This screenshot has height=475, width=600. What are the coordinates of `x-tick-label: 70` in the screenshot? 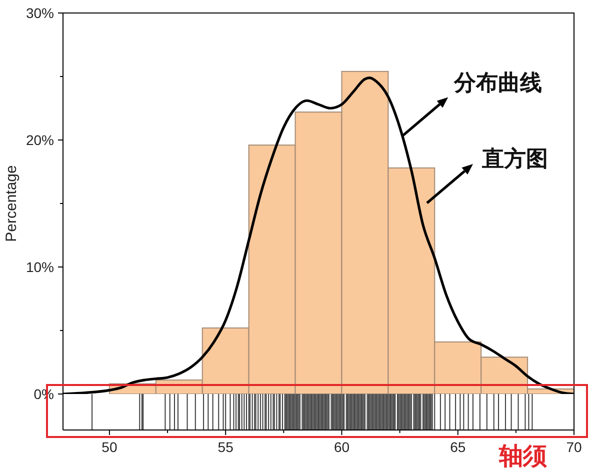 It's located at (574, 447).